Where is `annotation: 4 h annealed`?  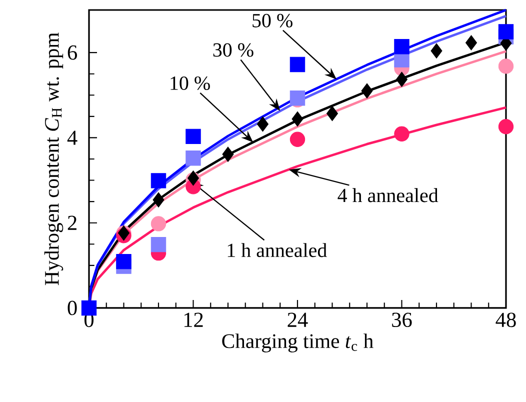
annotation: 4 h annealed is located at coordinates (388, 195).